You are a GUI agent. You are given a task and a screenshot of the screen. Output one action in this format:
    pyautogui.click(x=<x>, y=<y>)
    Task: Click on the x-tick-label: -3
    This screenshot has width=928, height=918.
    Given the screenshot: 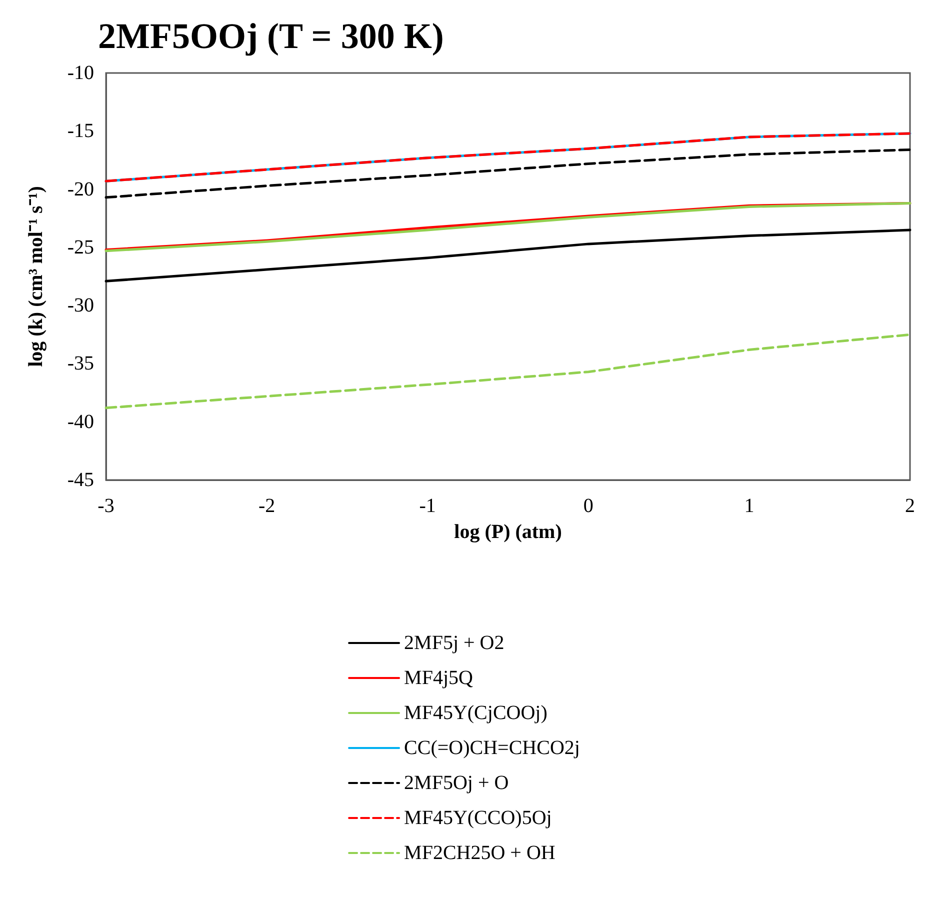 What is the action you would take?
    pyautogui.click(x=106, y=506)
    